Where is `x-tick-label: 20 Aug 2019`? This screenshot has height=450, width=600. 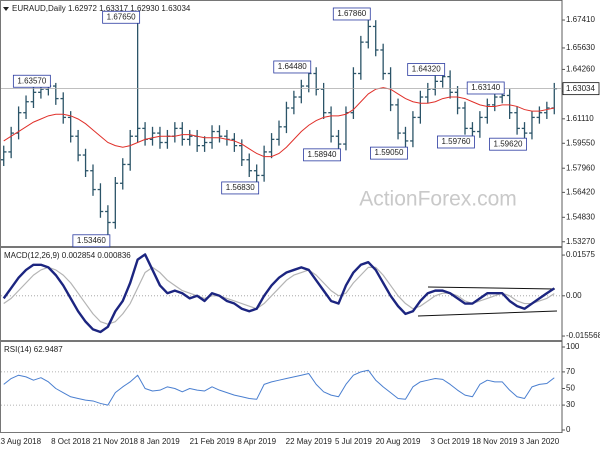 x-tick-label: 20 Aug 2019 is located at coordinates (398, 441).